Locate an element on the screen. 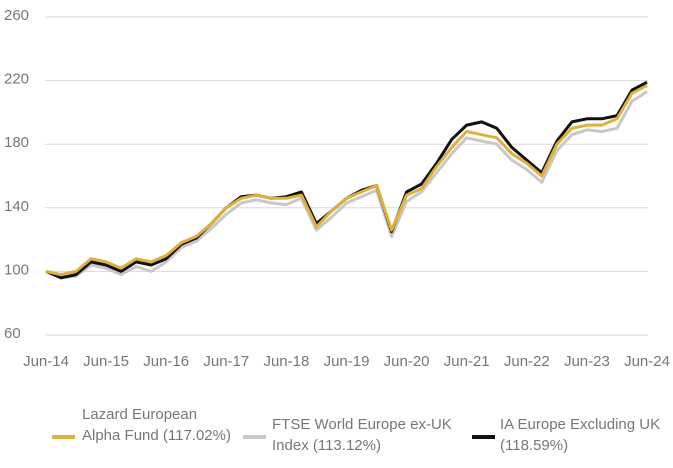  x-tick-label: Jun-18 is located at coordinates (286, 361).